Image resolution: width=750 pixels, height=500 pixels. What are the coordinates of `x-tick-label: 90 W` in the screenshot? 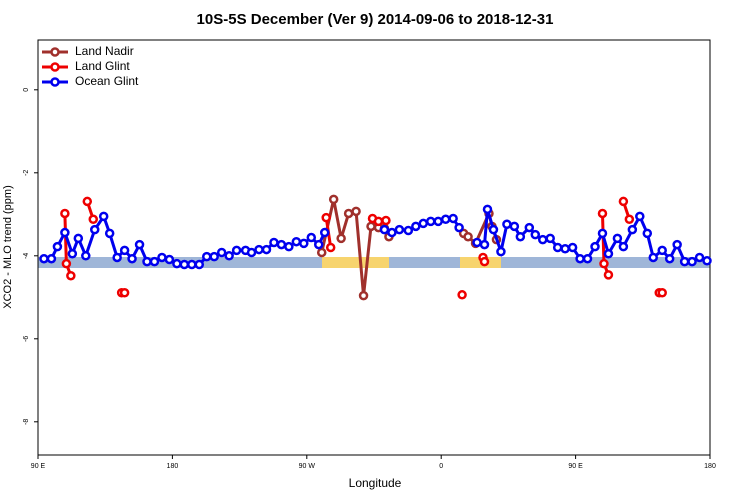 It's located at (307, 466).